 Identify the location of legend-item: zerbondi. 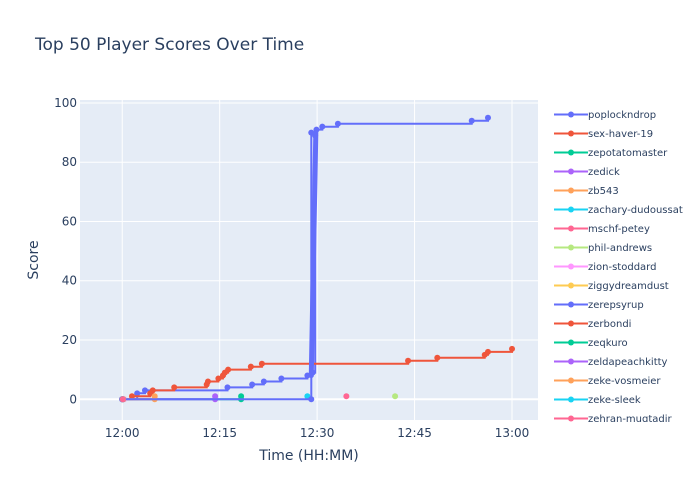
(592, 324).